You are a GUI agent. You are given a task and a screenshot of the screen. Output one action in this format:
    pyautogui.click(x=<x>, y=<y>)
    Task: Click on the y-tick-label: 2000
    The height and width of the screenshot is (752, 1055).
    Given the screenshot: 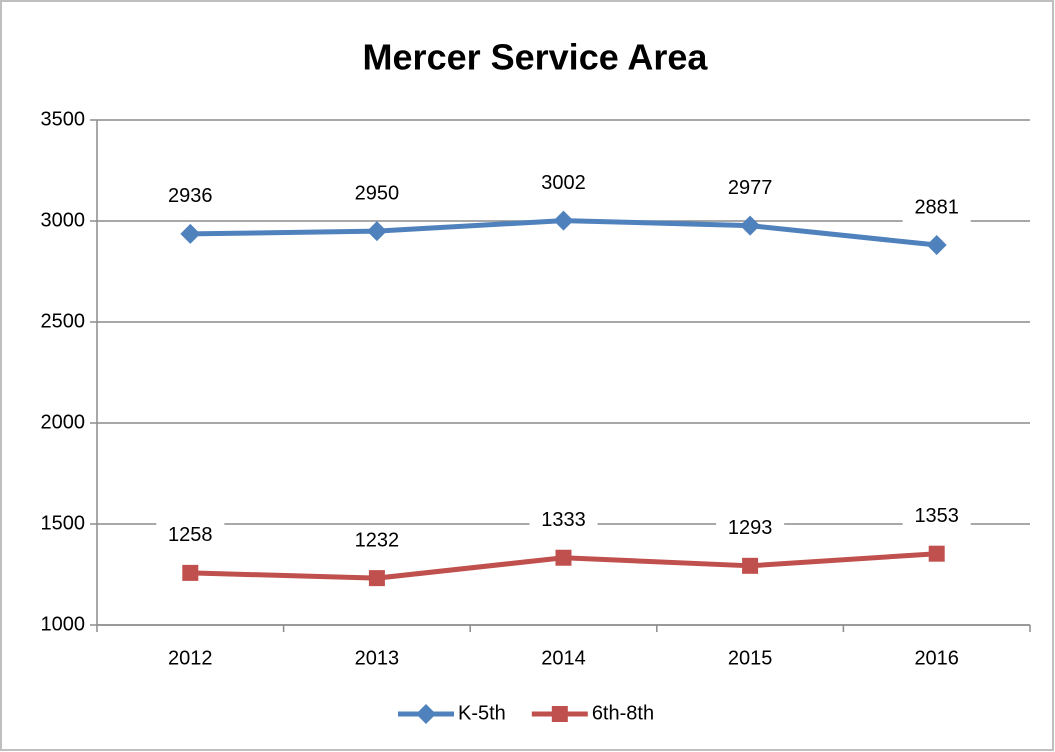 What is the action you would take?
    pyautogui.click(x=63, y=422)
    